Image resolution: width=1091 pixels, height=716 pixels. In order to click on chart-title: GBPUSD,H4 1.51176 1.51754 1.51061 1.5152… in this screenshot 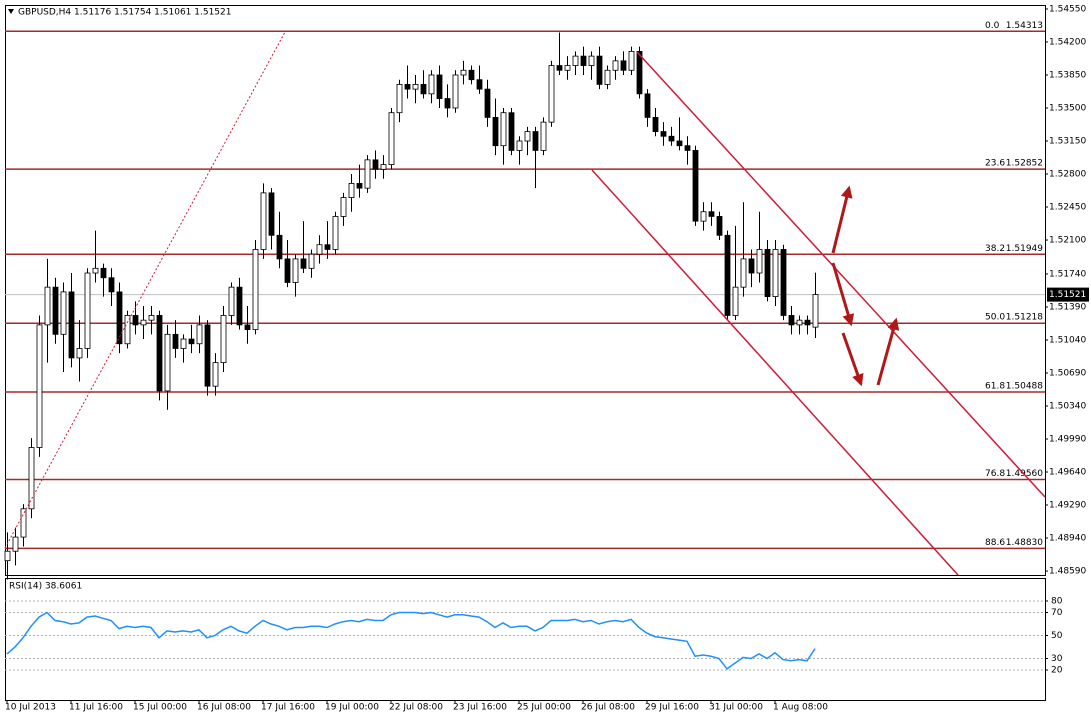, I will do `click(124, 13)`.